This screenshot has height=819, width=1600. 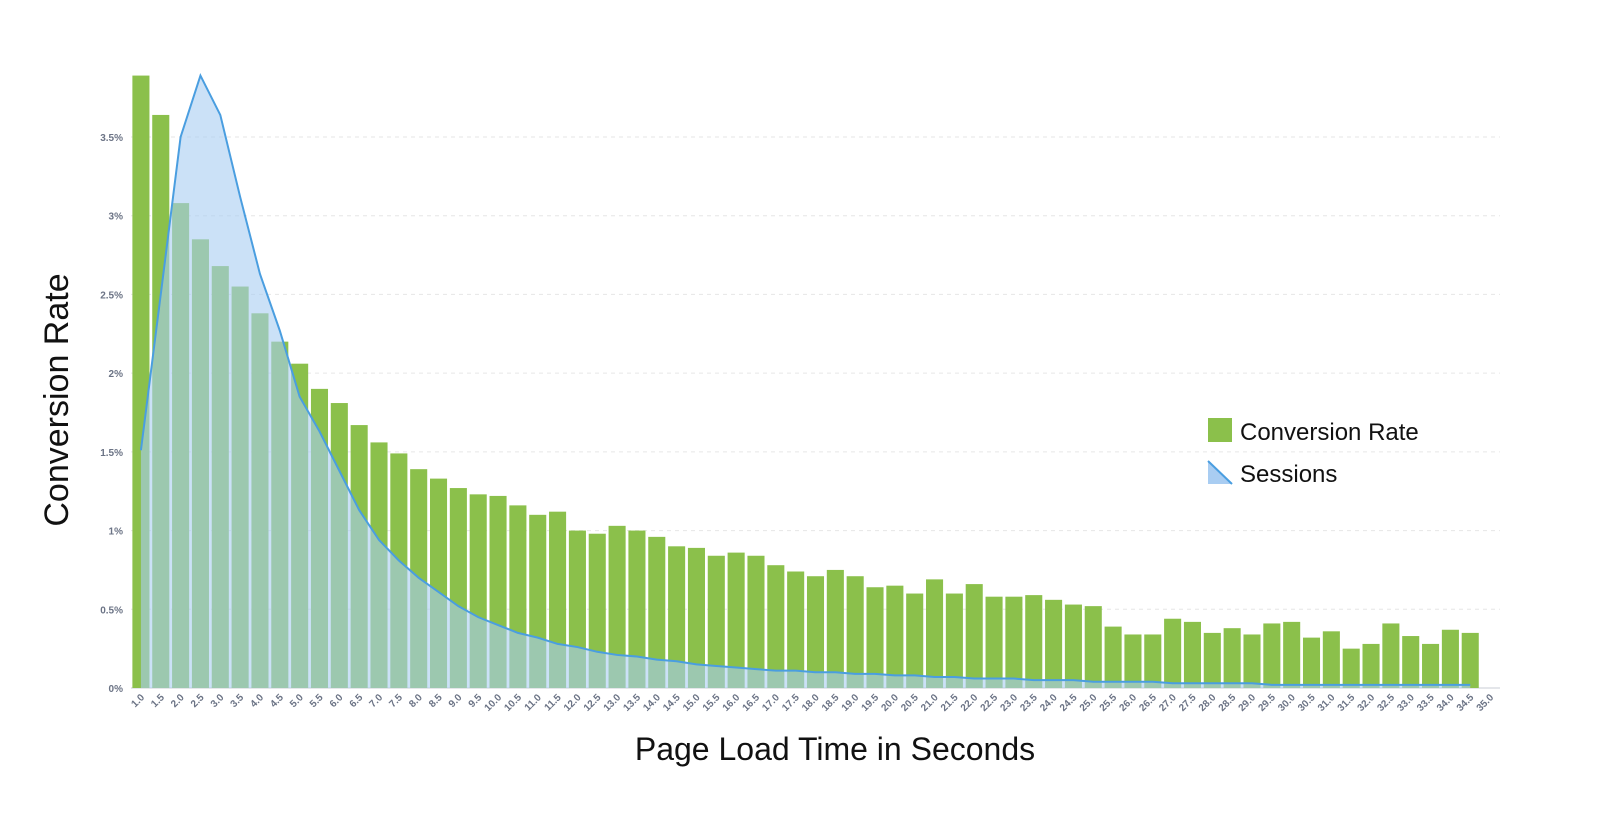 I want to click on x-tick-label: 3.0, so click(x=218, y=701).